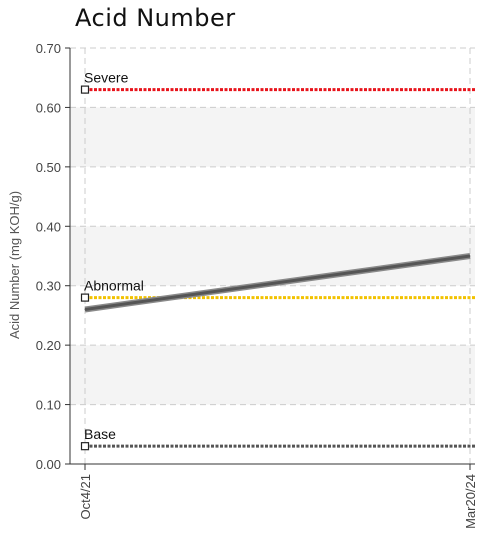 The height and width of the screenshot is (545, 485). I want to click on y-tick-label: 0.10, so click(48, 405).